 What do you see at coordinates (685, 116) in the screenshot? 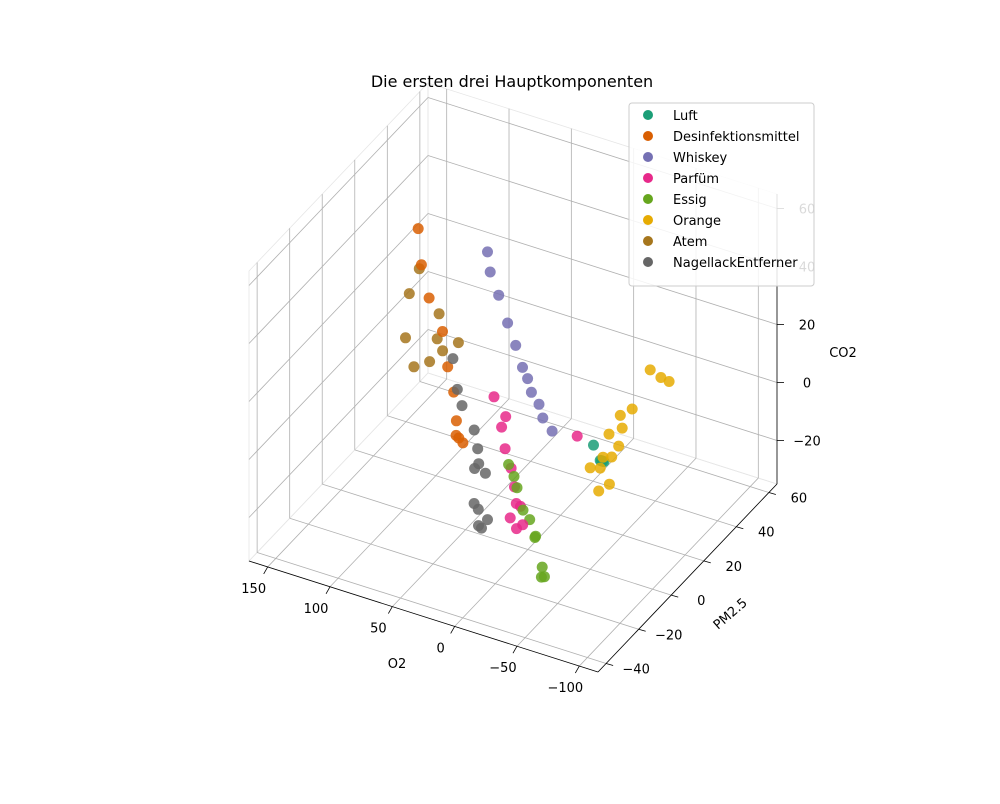
I see `legend-entry: Luft` at bounding box center [685, 116].